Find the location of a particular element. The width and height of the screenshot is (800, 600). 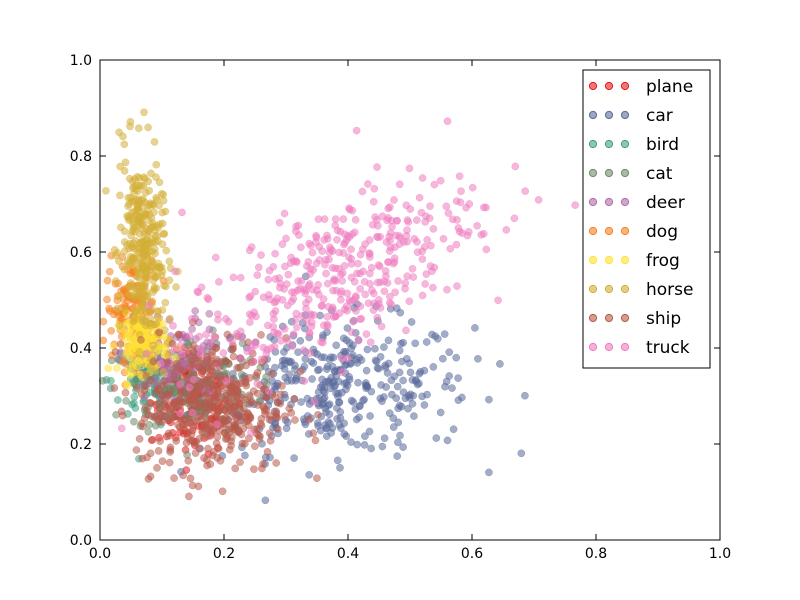

x-tick-label: 0.4 is located at coordinates (348, 554).